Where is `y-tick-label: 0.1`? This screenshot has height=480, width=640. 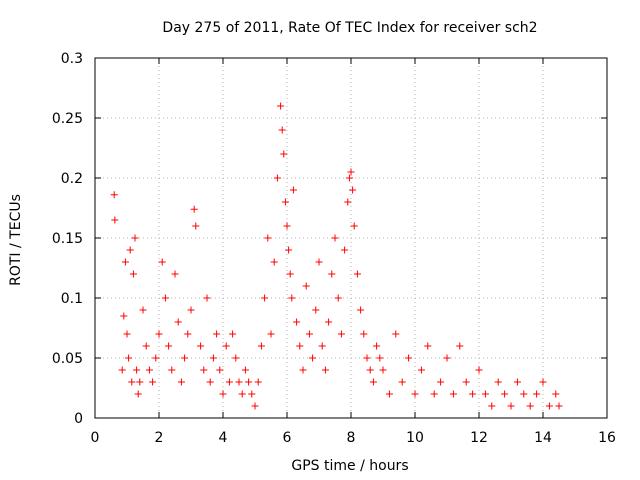
y-tick-label: 0.1 is located at coordinates (72, 299).